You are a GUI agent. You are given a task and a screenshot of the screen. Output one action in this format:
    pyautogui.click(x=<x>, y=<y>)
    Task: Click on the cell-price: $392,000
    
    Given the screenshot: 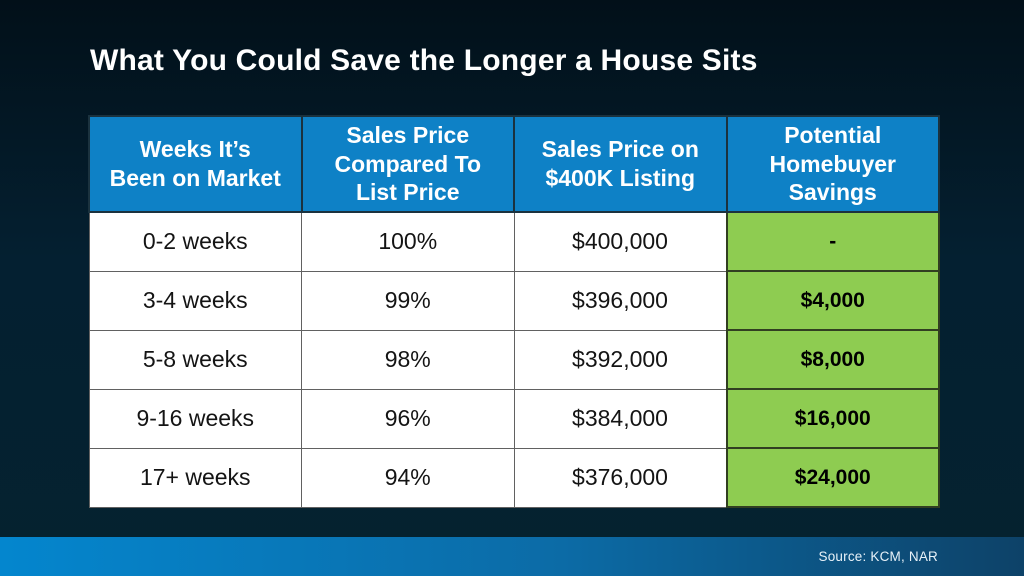 What is the action you would take?
    pyautogui.click(x=620, y=359)
    